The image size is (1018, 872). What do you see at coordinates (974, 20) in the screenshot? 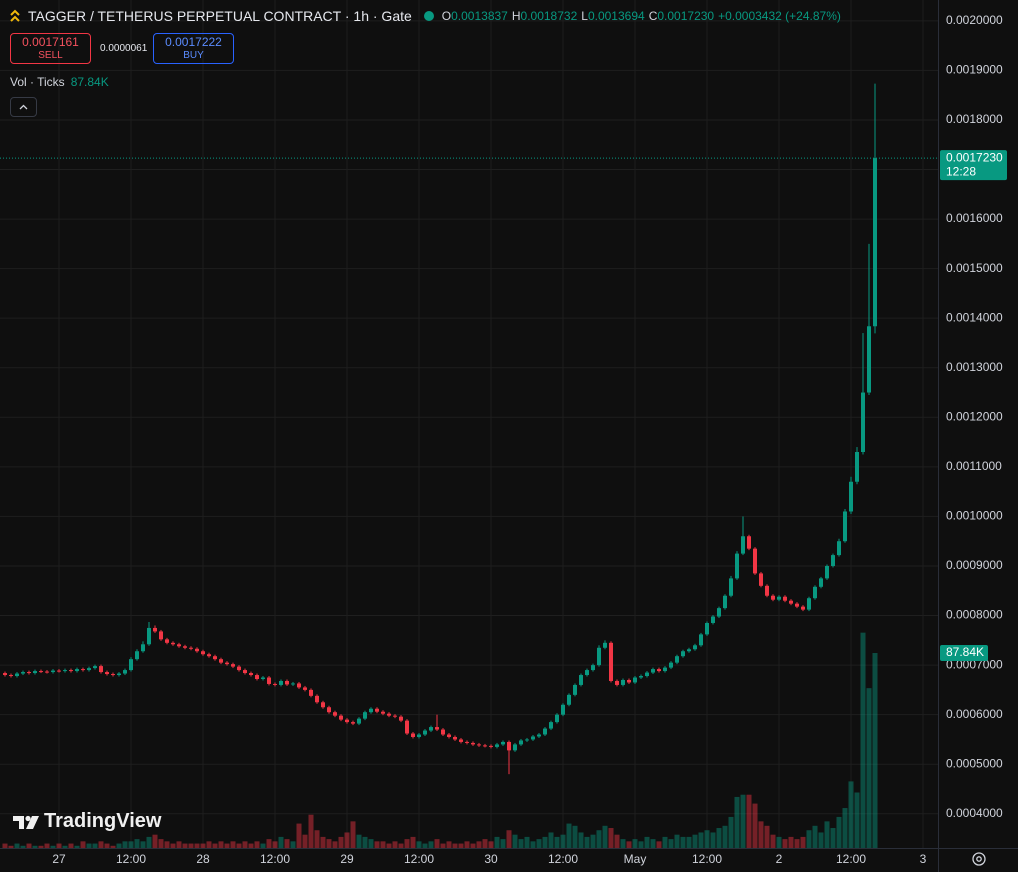
I see `y-tick-label: 0.0020000` at bounding box center [974, 20].